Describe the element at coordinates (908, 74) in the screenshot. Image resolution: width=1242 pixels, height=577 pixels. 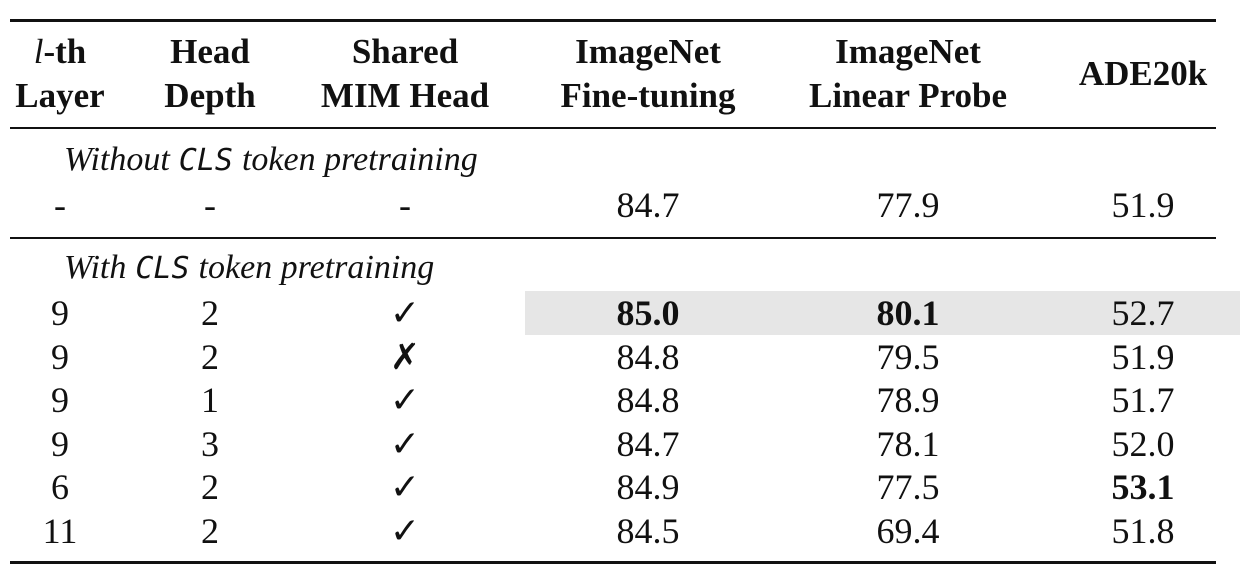
I see `column-header: ImageNet Linear Probe` at that location.